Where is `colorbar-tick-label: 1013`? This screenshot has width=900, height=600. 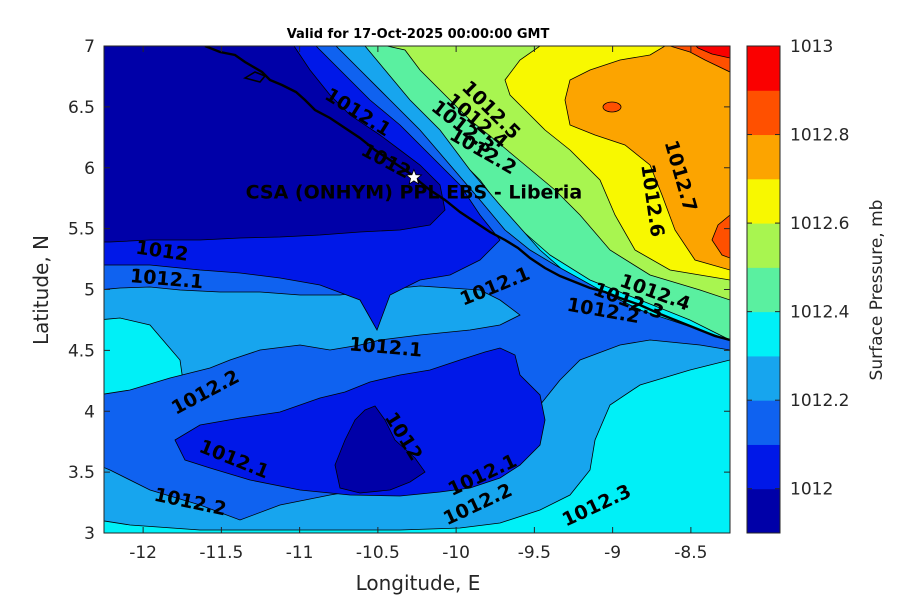
colorbar-tick-label: 1013 is located at coordinates (811, 47).